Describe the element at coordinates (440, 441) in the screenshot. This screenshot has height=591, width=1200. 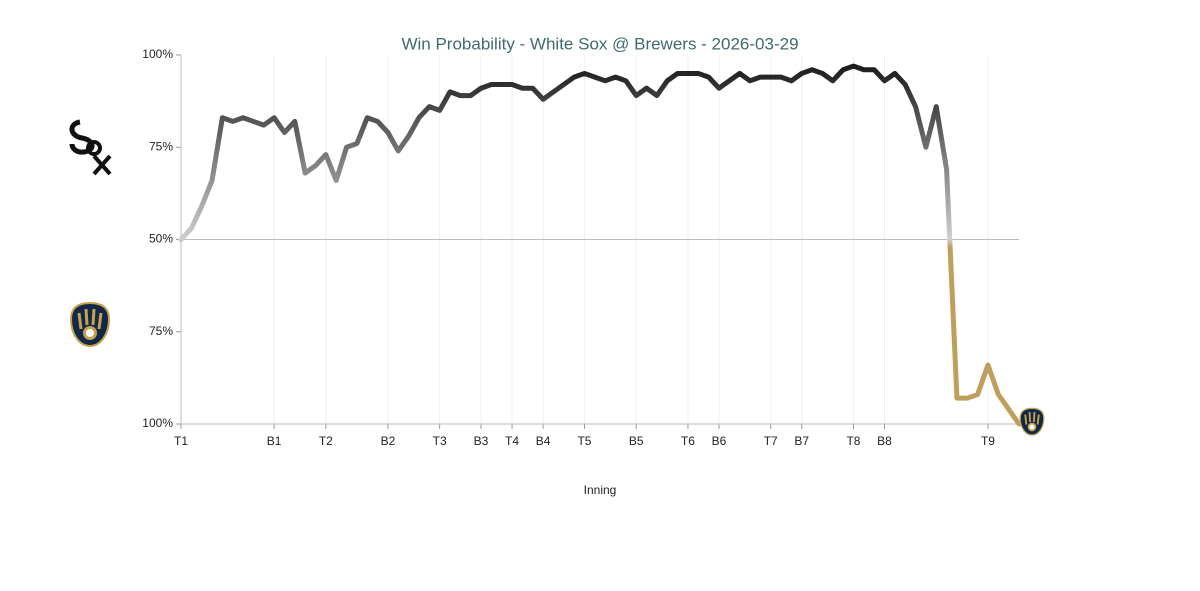
I see `x-tick-label: T3` at that location.